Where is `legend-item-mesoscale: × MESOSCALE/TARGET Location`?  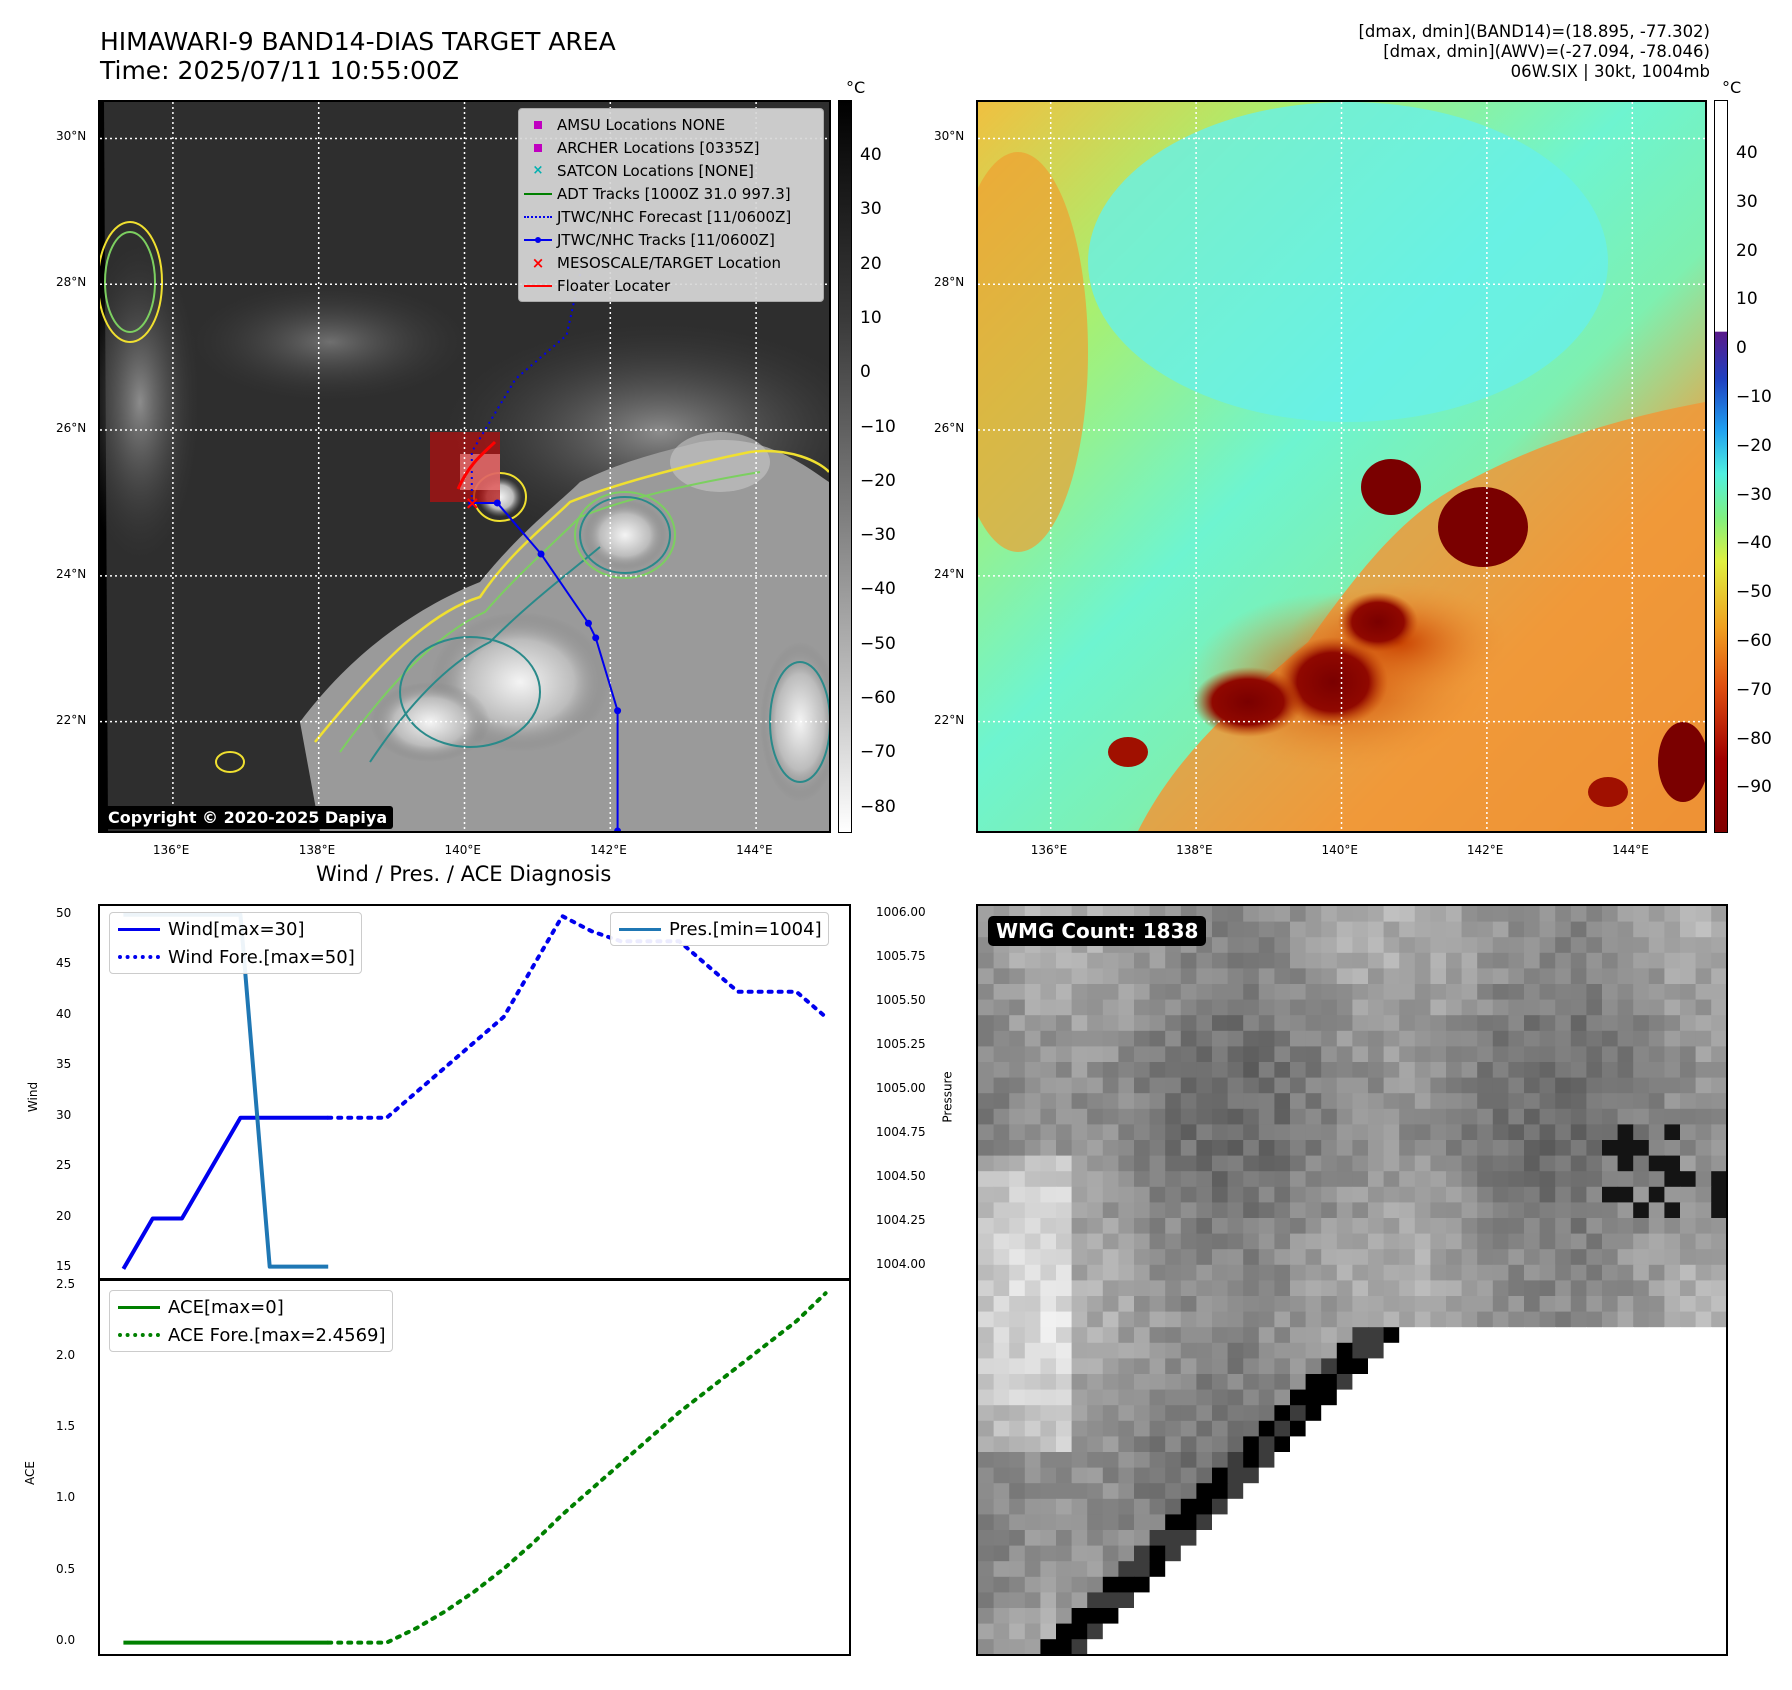
legend-item-mesoscale: × MESOSCALE/TARGET Location is located at coordinates (656, 262).